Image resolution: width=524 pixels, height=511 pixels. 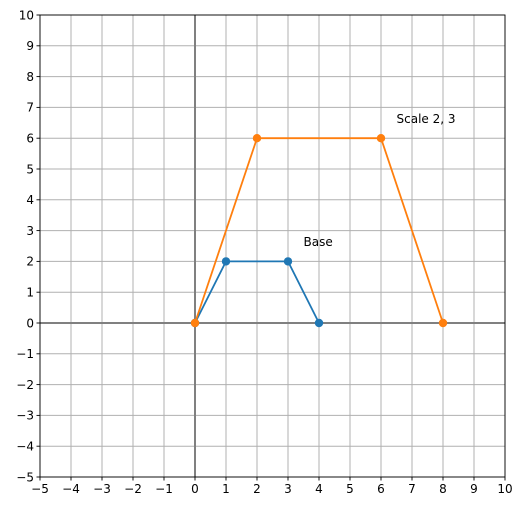 I want to click on x-tick-label: 7, so click(x=412, y=489).